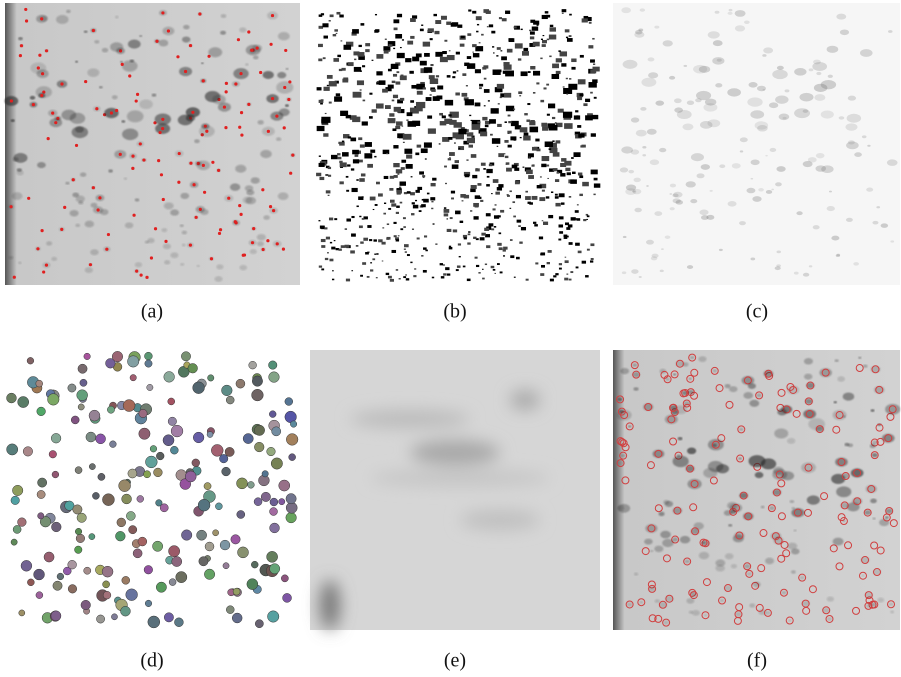 The height and width of the screenshot is (677, 901). I want to click on blur-blob, so click(410, 419).